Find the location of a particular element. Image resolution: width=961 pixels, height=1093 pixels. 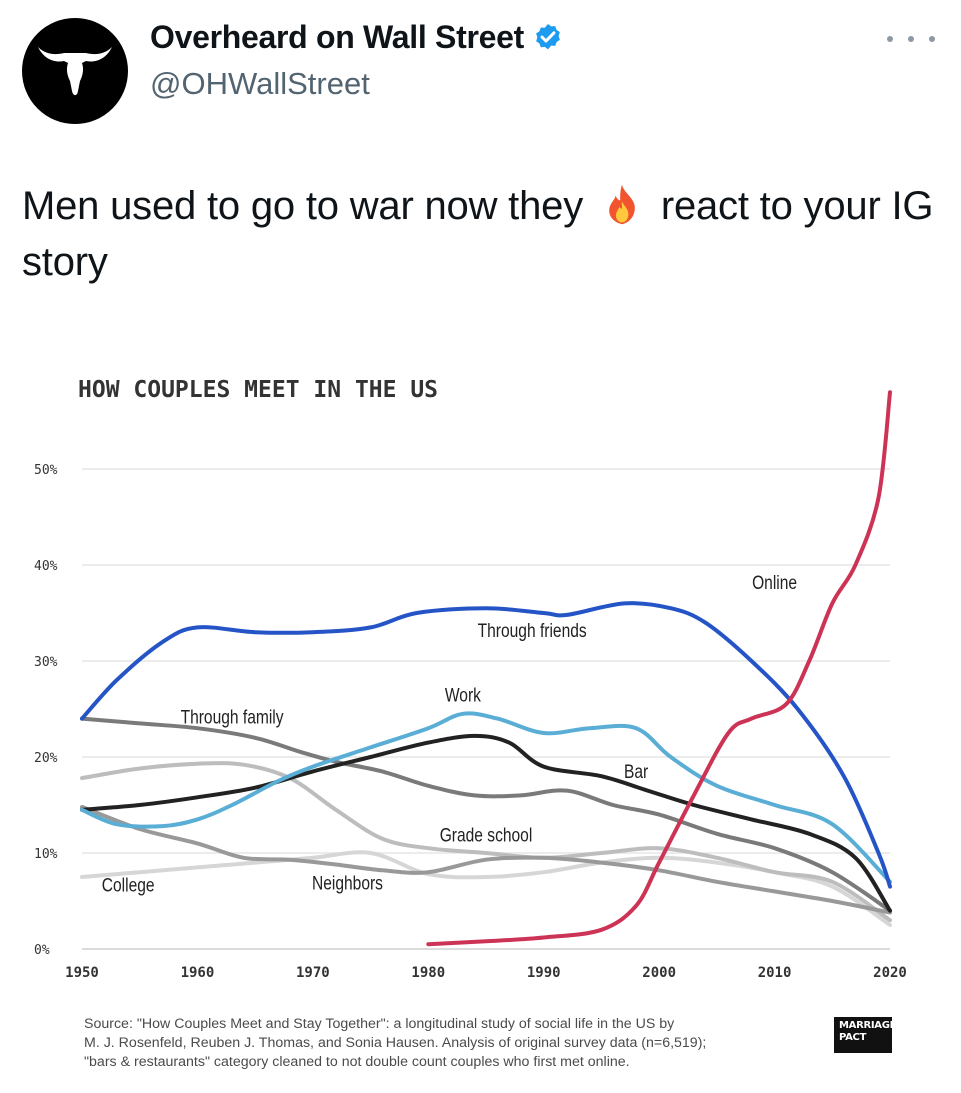

more-options-icon is located at coordinates (911, 39).